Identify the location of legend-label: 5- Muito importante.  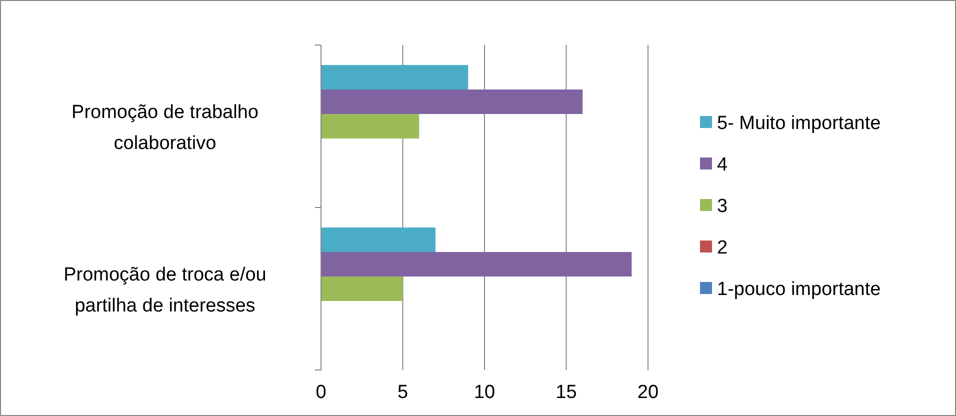
(799, 123).